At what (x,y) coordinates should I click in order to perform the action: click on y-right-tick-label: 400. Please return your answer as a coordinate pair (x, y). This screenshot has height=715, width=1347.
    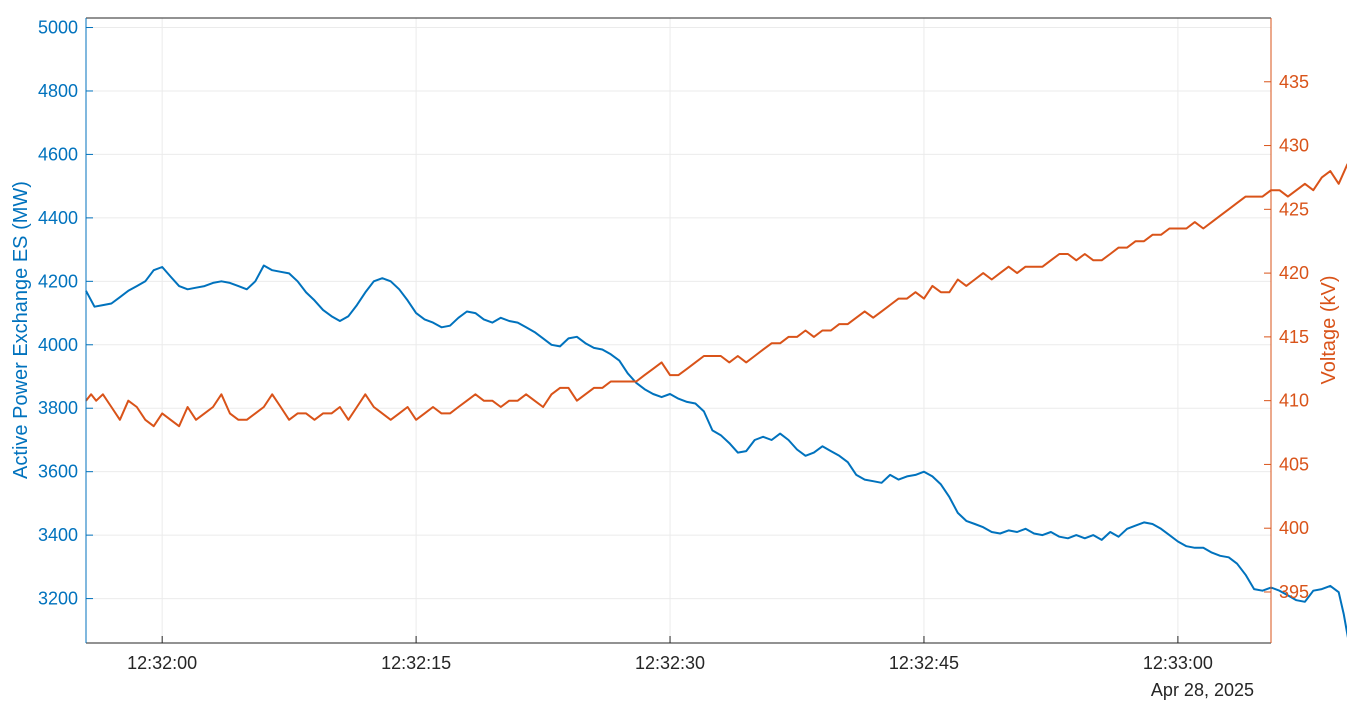
    Looking at the image, I should click on (1294, 528).